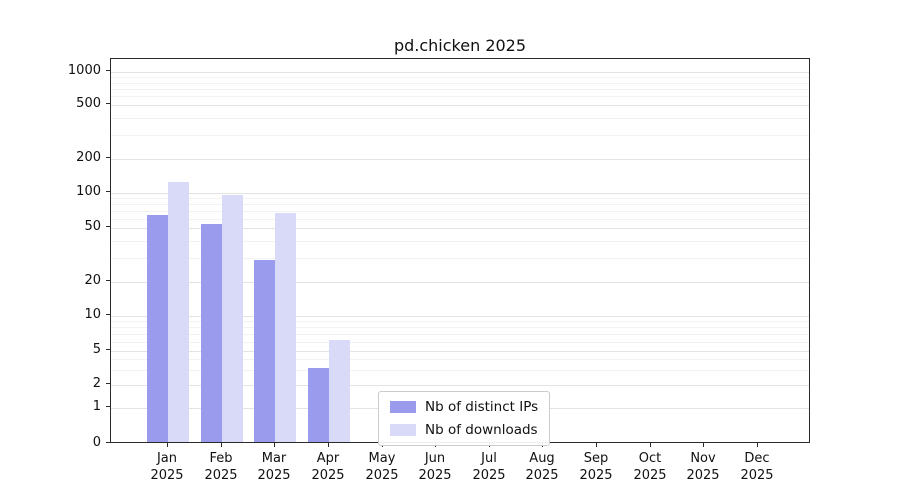  I want to click on x-tick-label: Jun 2025, so click(435, 467).